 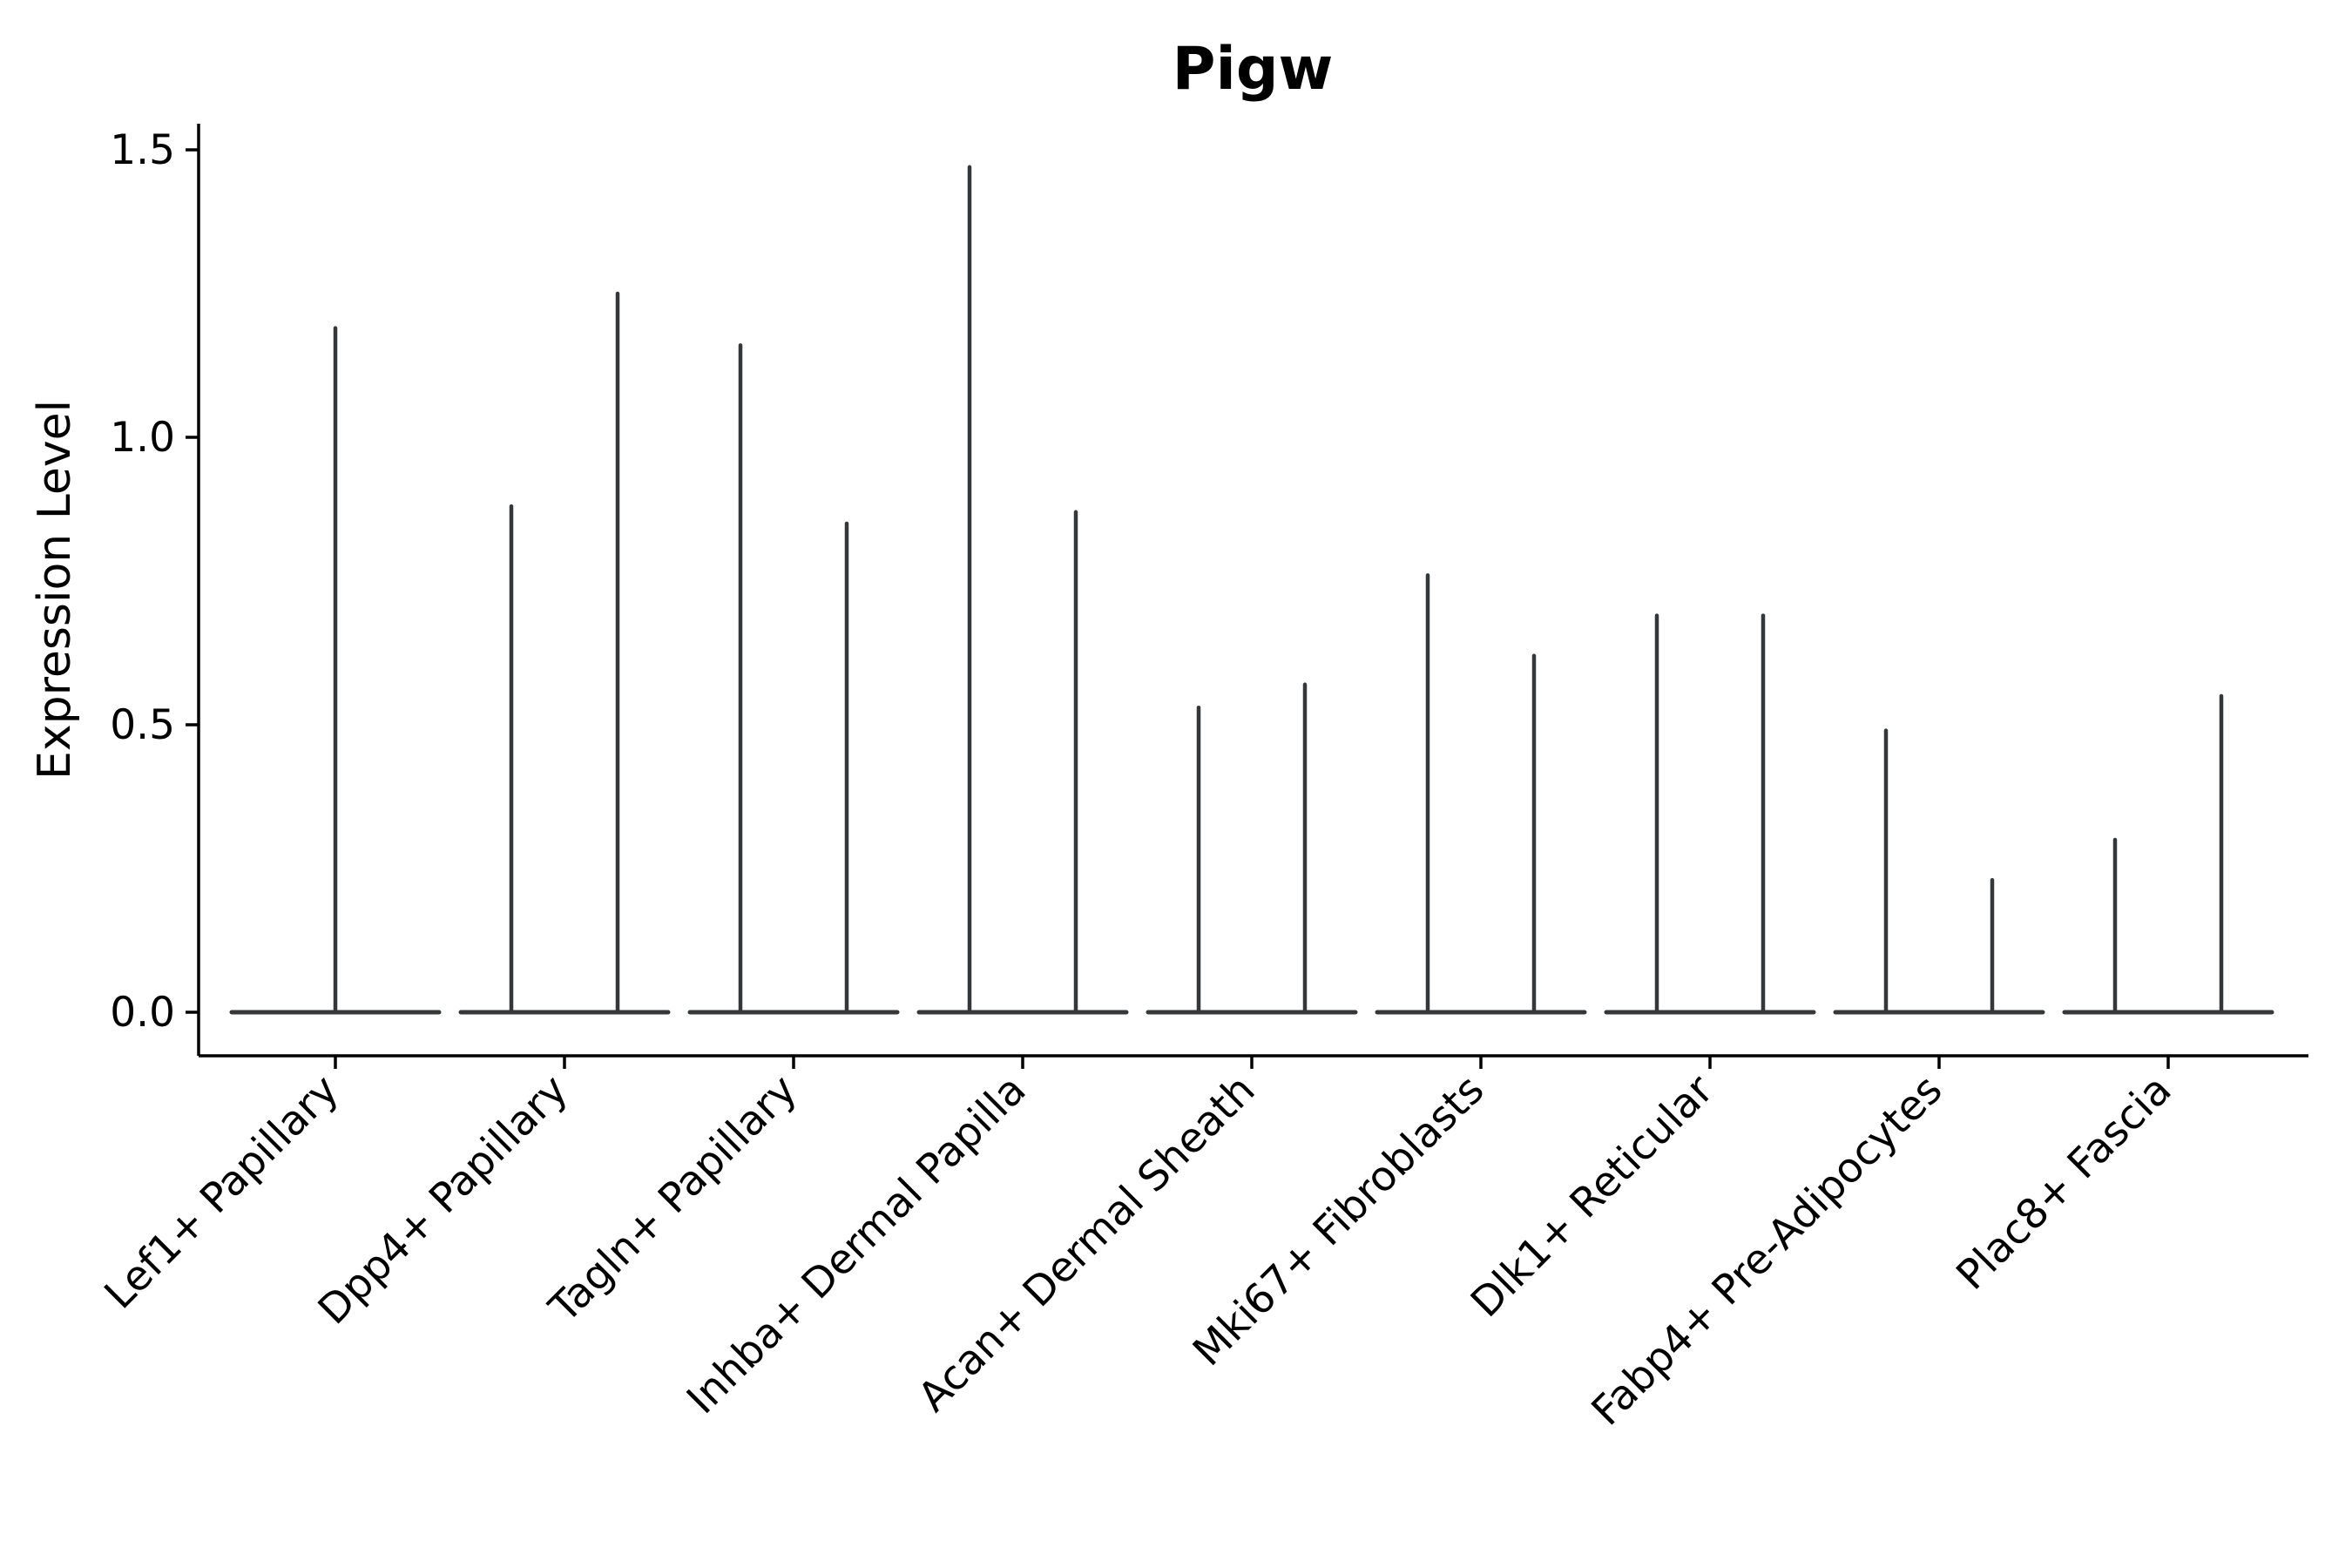 What do you see at coordinates (142, 725) in the screenshot?
I see `y-tick-label: 0.5` at bounding box center [142, 725].